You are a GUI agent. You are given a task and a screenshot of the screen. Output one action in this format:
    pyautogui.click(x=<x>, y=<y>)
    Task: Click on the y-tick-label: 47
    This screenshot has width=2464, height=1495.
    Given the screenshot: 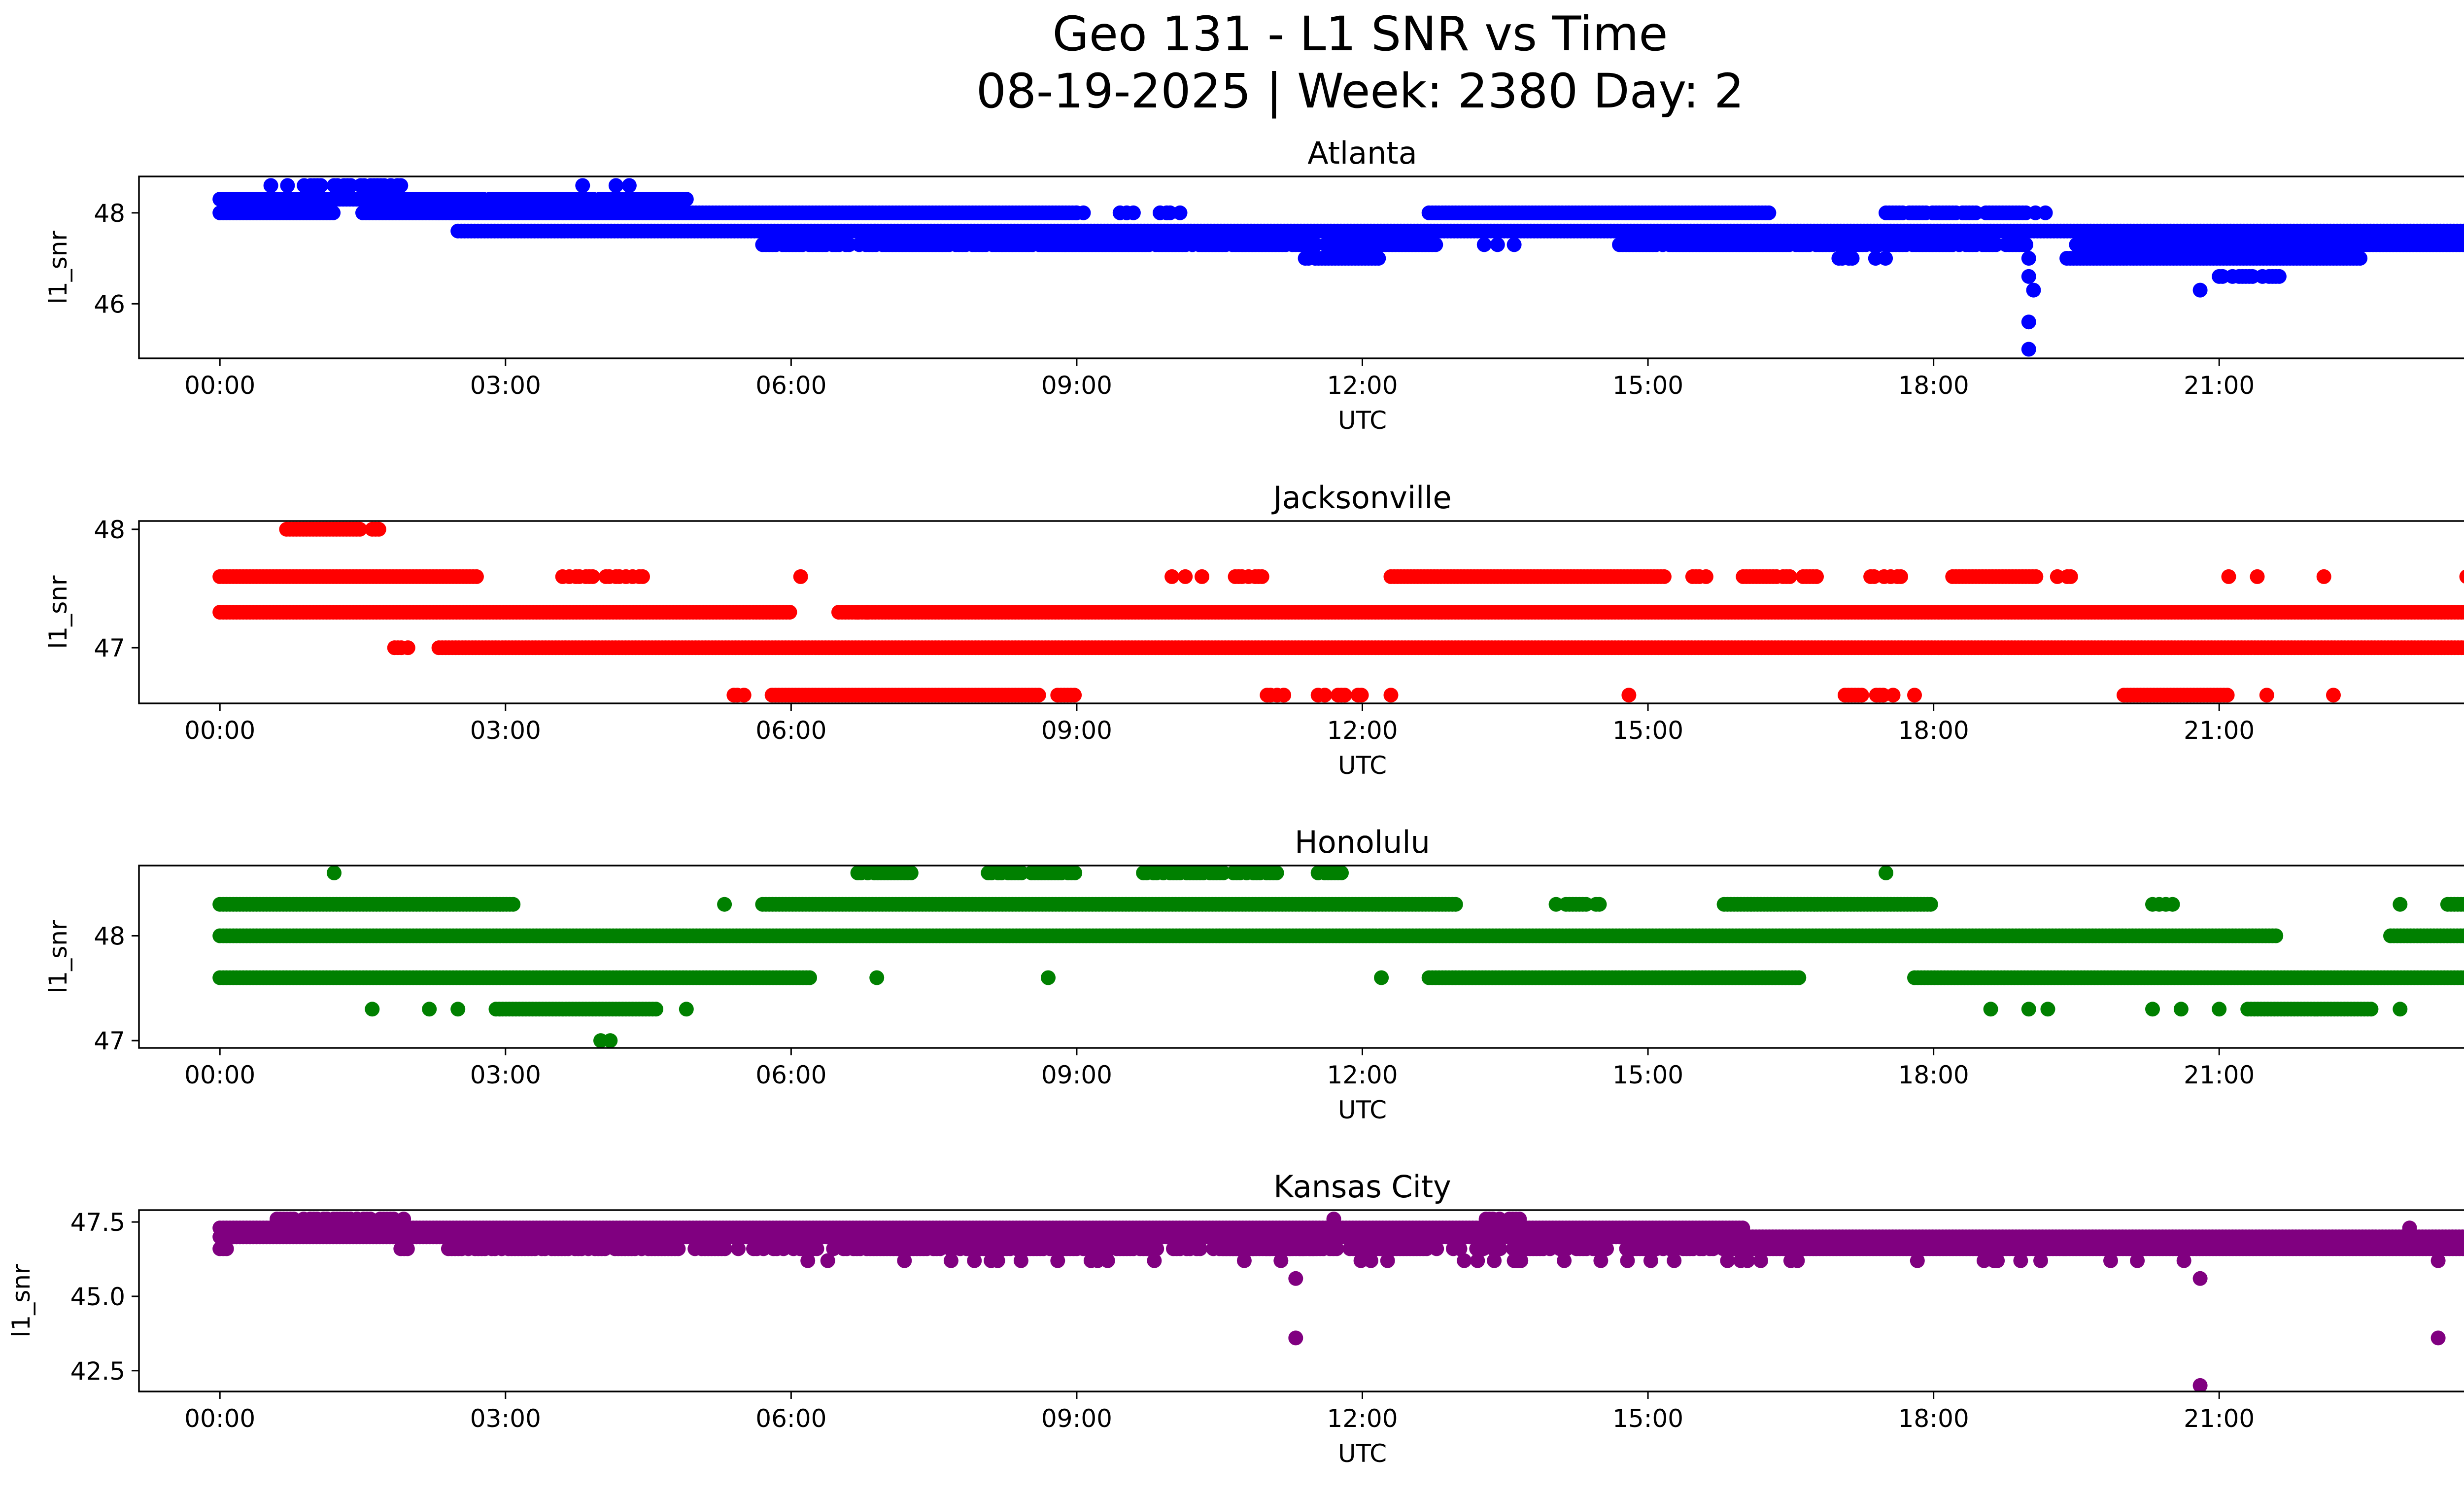 What is the action you would take?
    pyautogui.click(x=109, y=648)
    